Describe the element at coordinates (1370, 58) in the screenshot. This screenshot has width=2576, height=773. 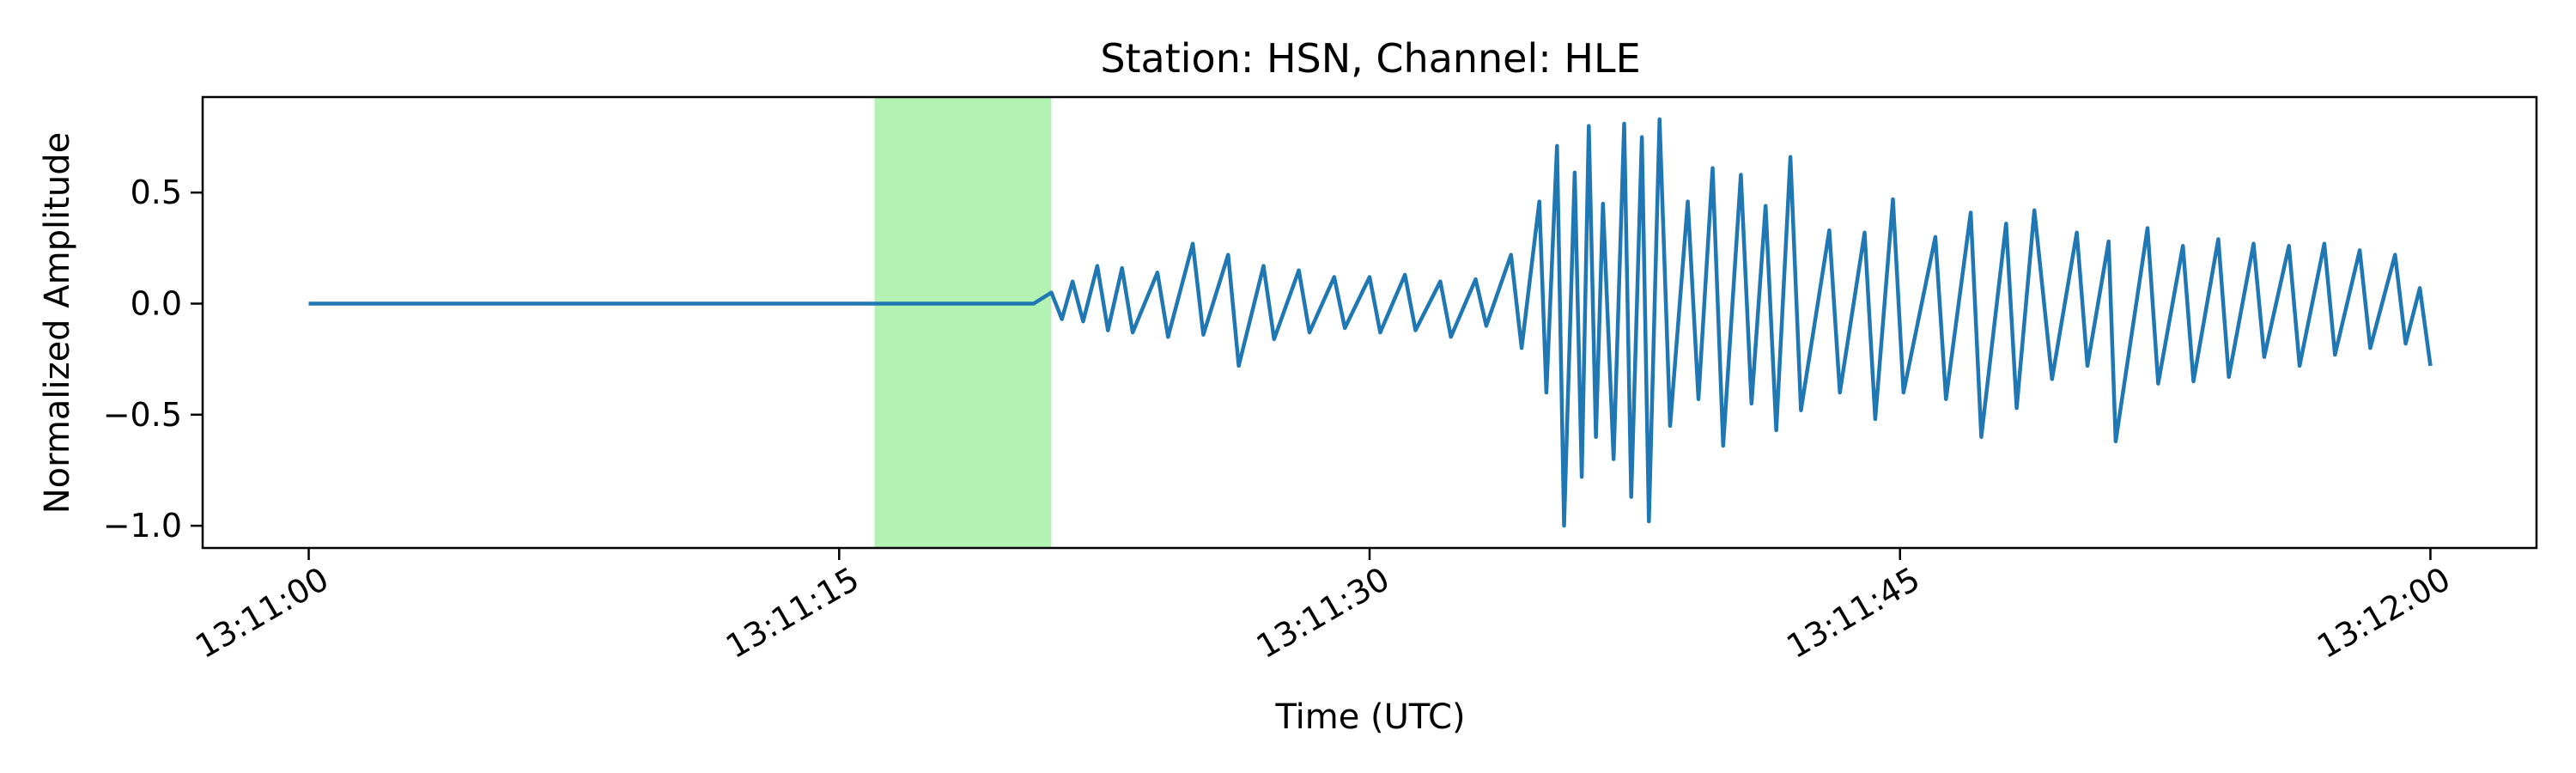
I see `chart-title: Station: HSN, Channel: HLE` at that location.